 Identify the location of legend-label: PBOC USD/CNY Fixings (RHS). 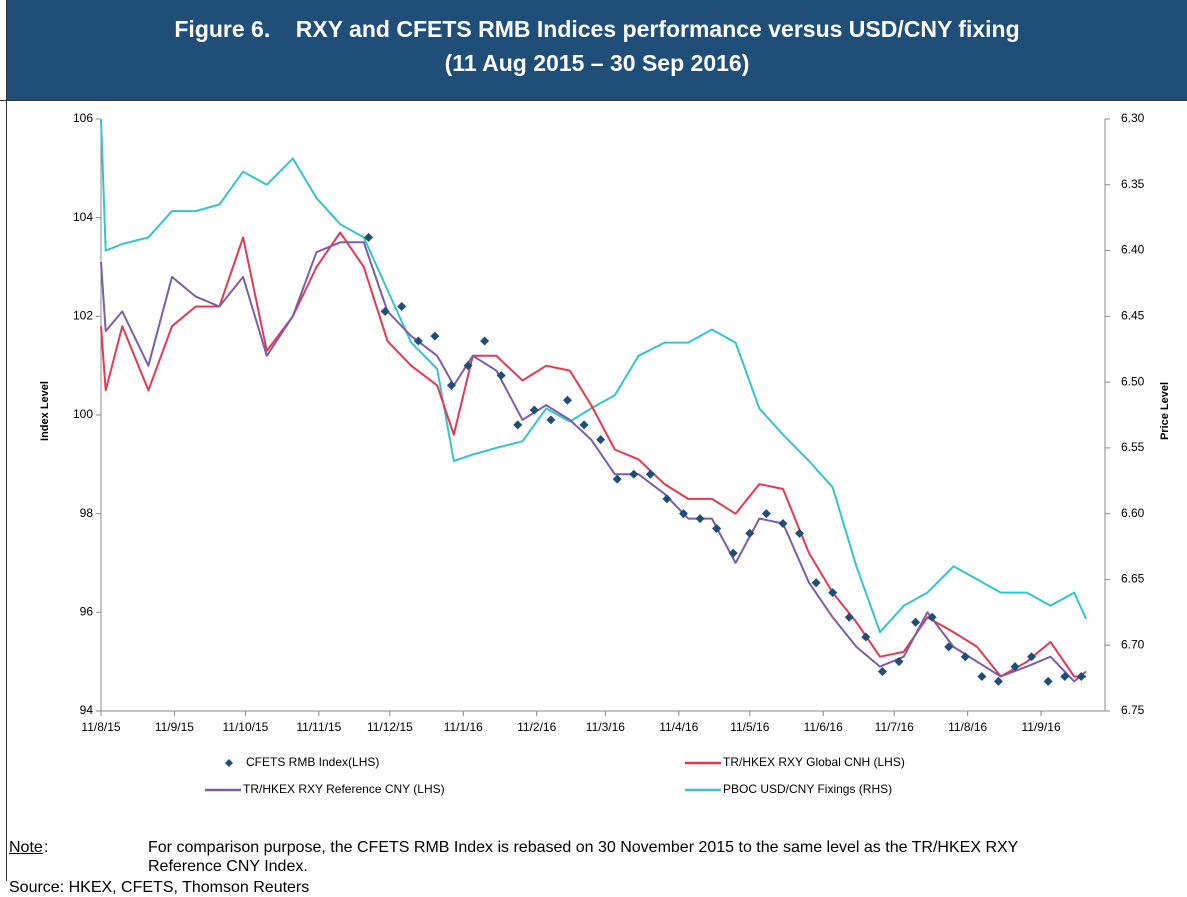
(807, 789).